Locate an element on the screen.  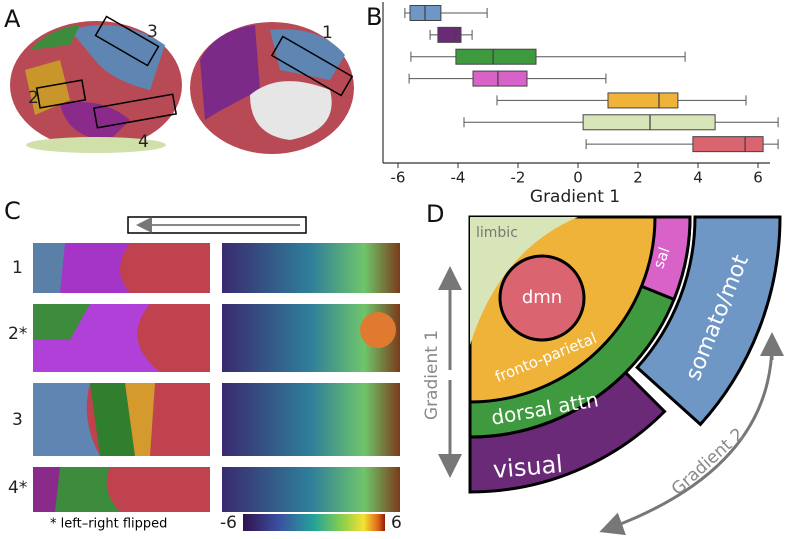
panel-label: C is located at coordinates (12, 211).